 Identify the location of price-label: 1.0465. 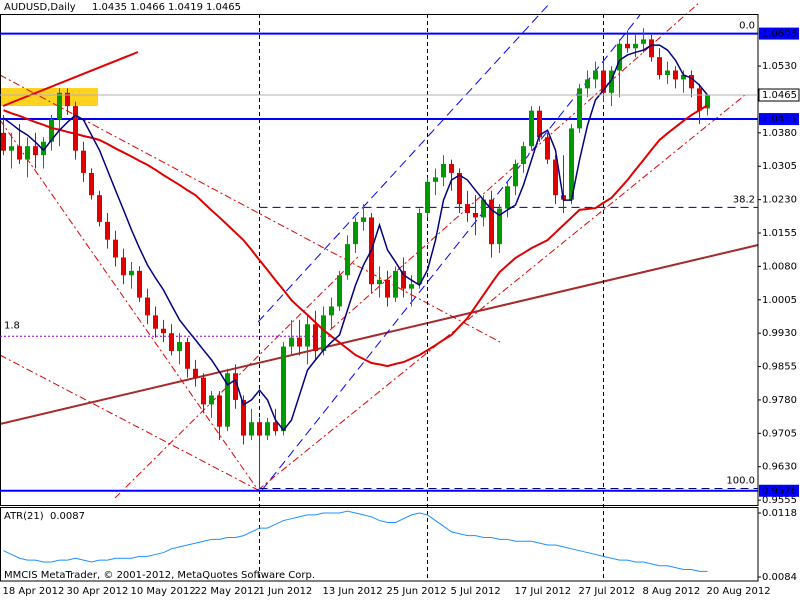
(779, 95).